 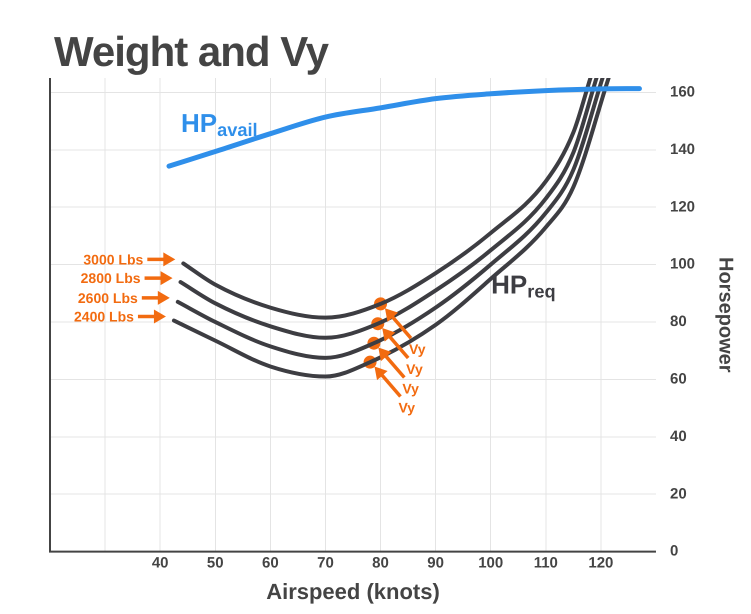 I want to click on x-axis-title: Airspeed (knots), so click(x=353, y=591).